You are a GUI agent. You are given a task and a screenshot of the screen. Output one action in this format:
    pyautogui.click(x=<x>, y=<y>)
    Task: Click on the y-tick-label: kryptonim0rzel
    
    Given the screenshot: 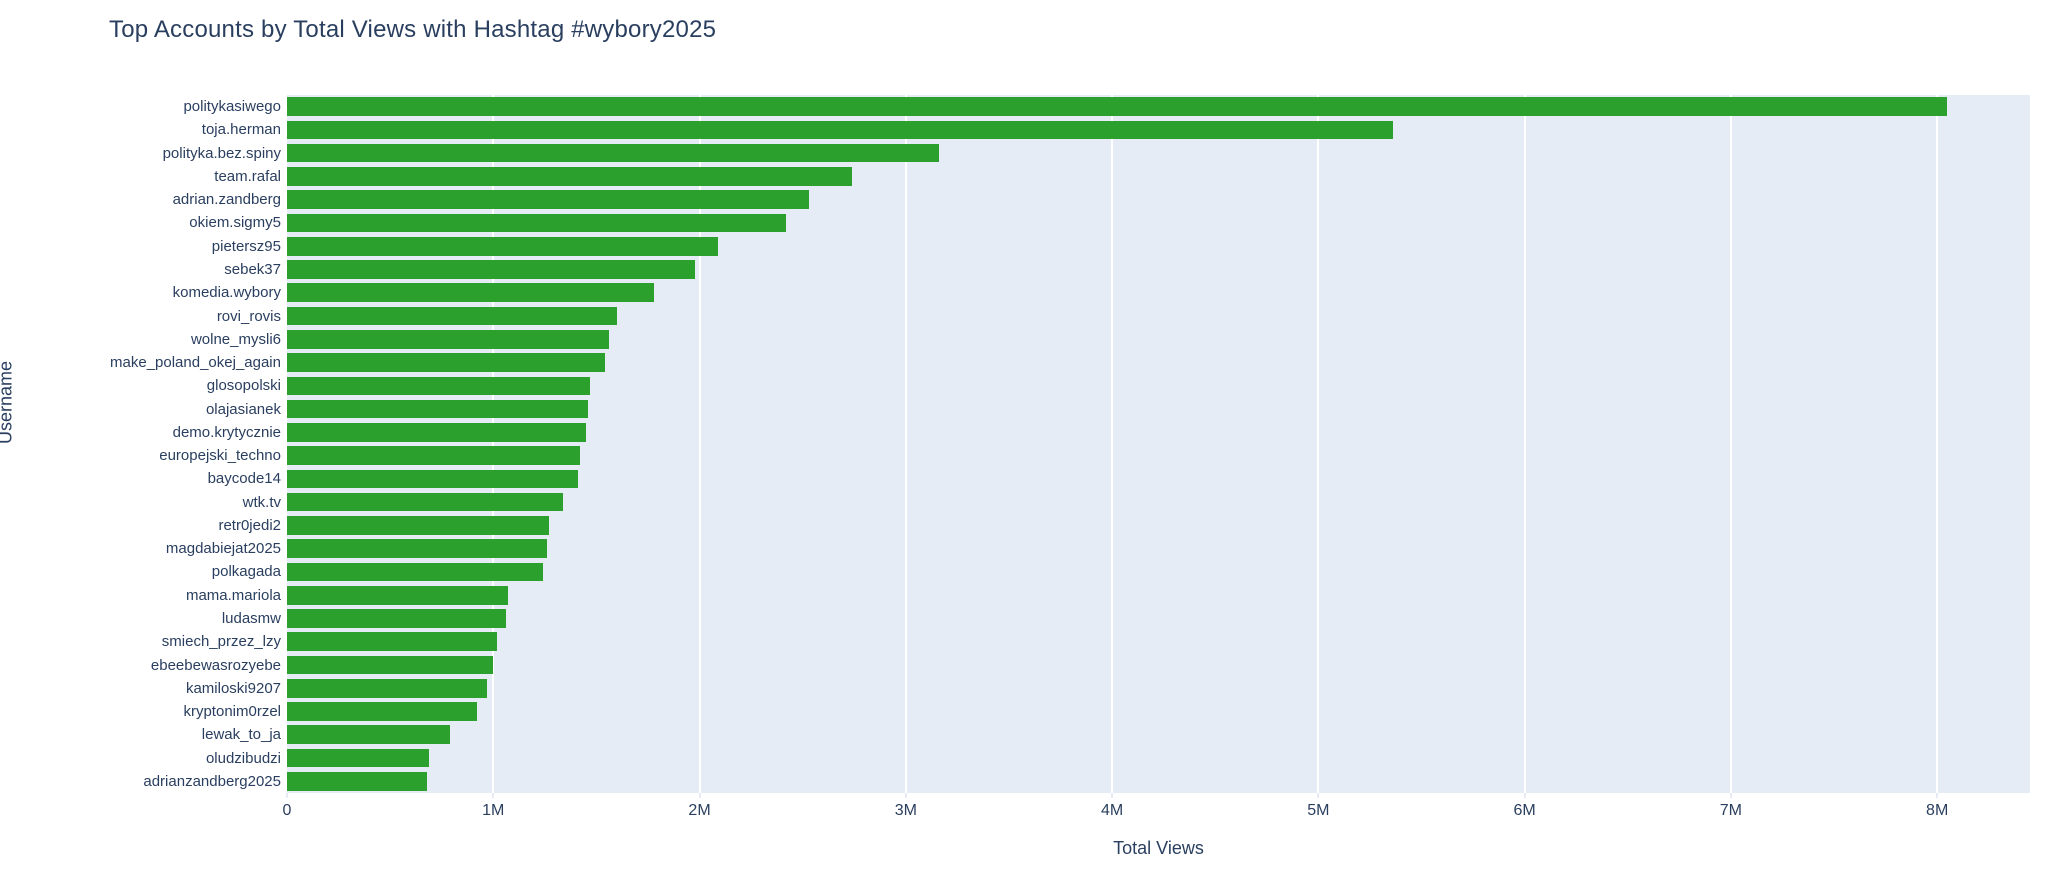 What is the action you would take?
    pyautogui.click(x=232, y=712)
    